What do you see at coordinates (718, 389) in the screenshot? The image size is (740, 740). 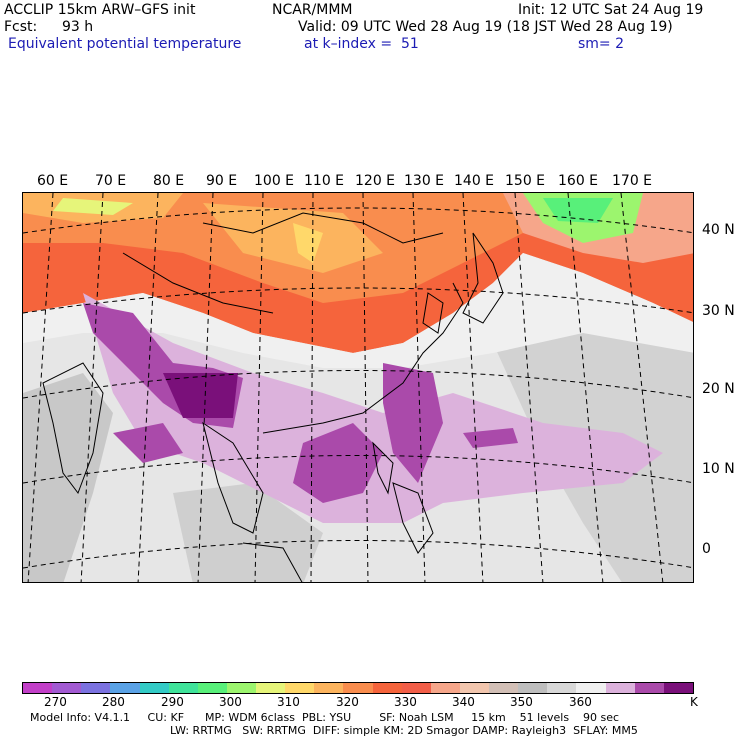 I see `lat-label: 20 N` at bounding box center [718, 389].